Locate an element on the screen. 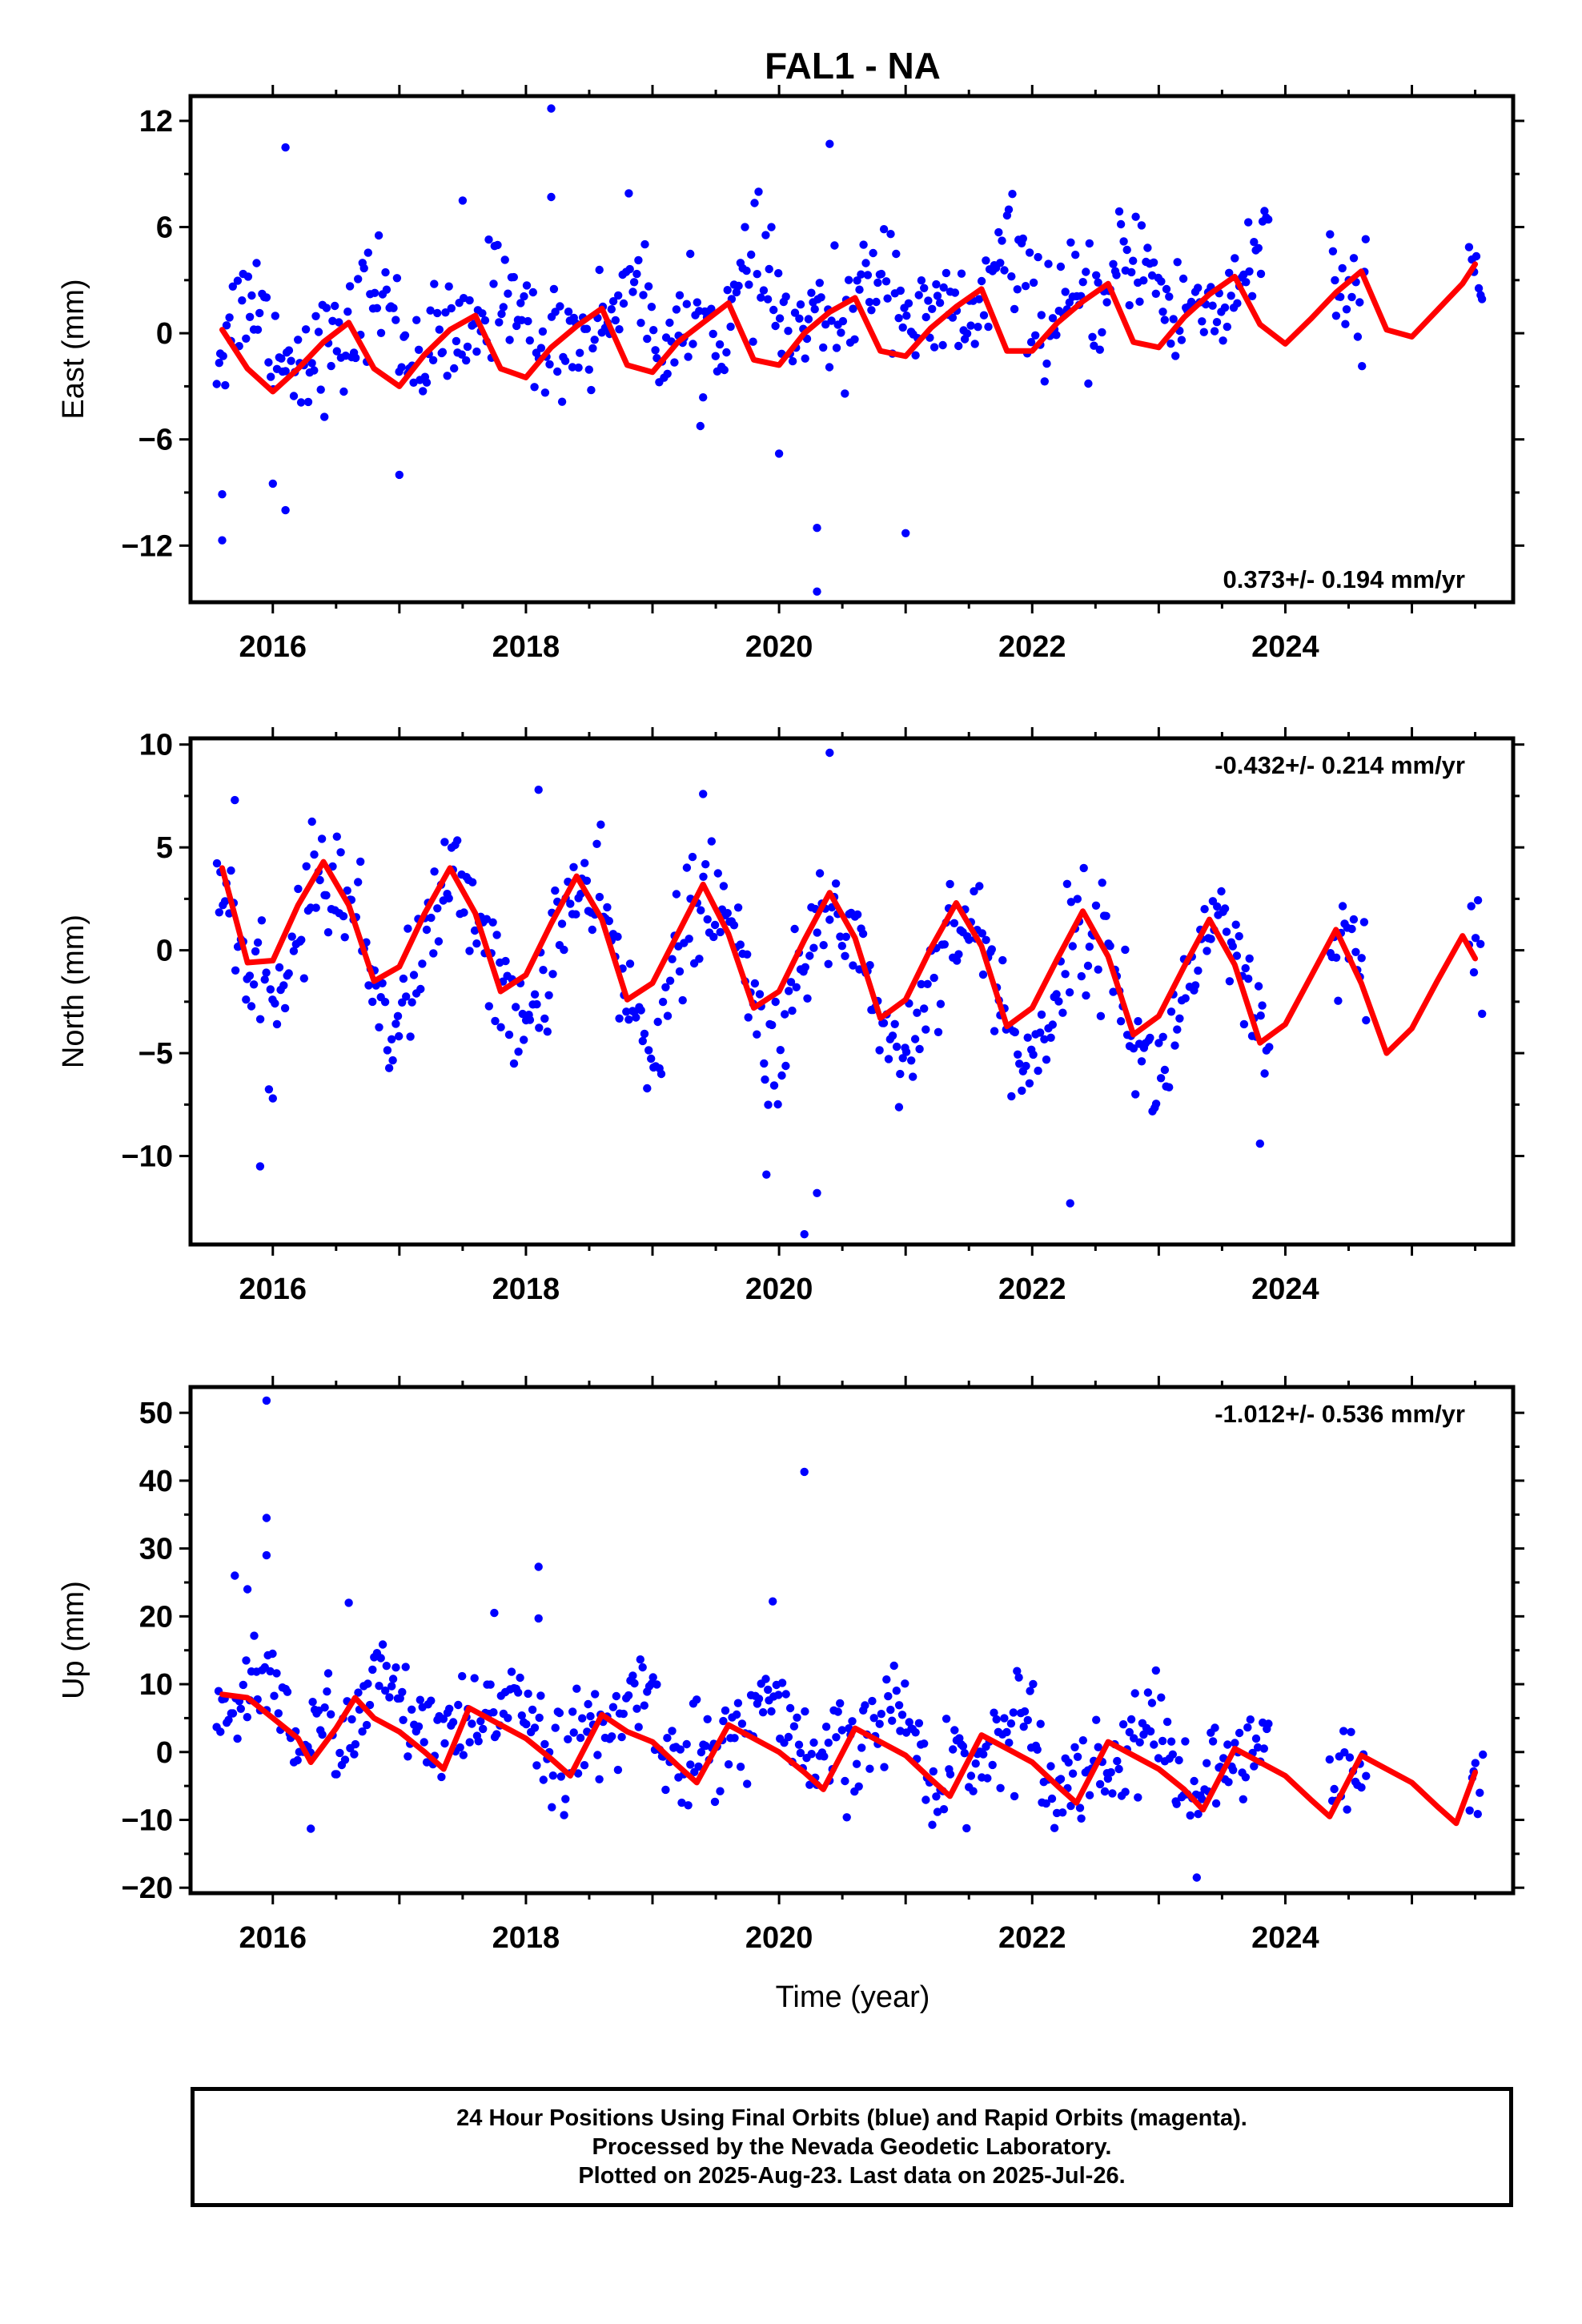 This screenshot has width=1582, height=2324. y-tick-label: 30 is located at coordinates (156, 1550).